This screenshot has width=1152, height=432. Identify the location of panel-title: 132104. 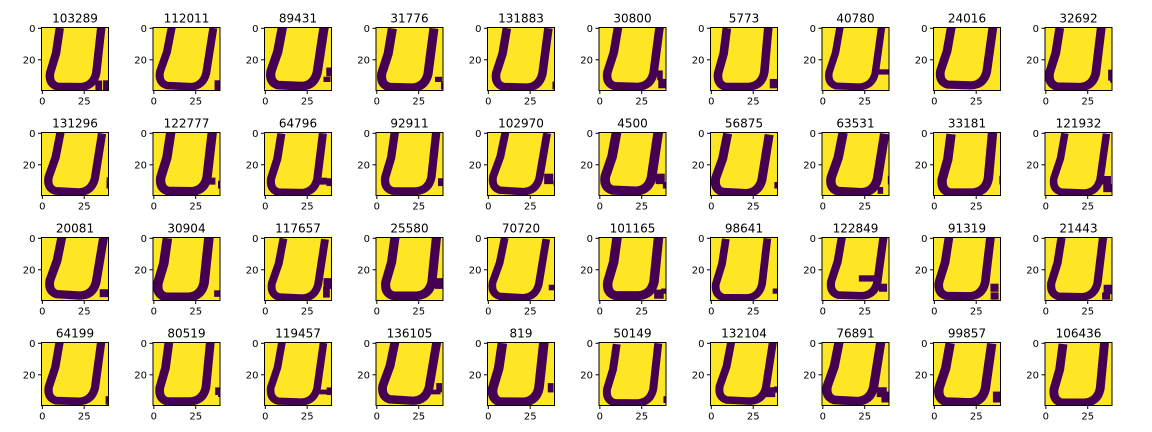
(744, 334).